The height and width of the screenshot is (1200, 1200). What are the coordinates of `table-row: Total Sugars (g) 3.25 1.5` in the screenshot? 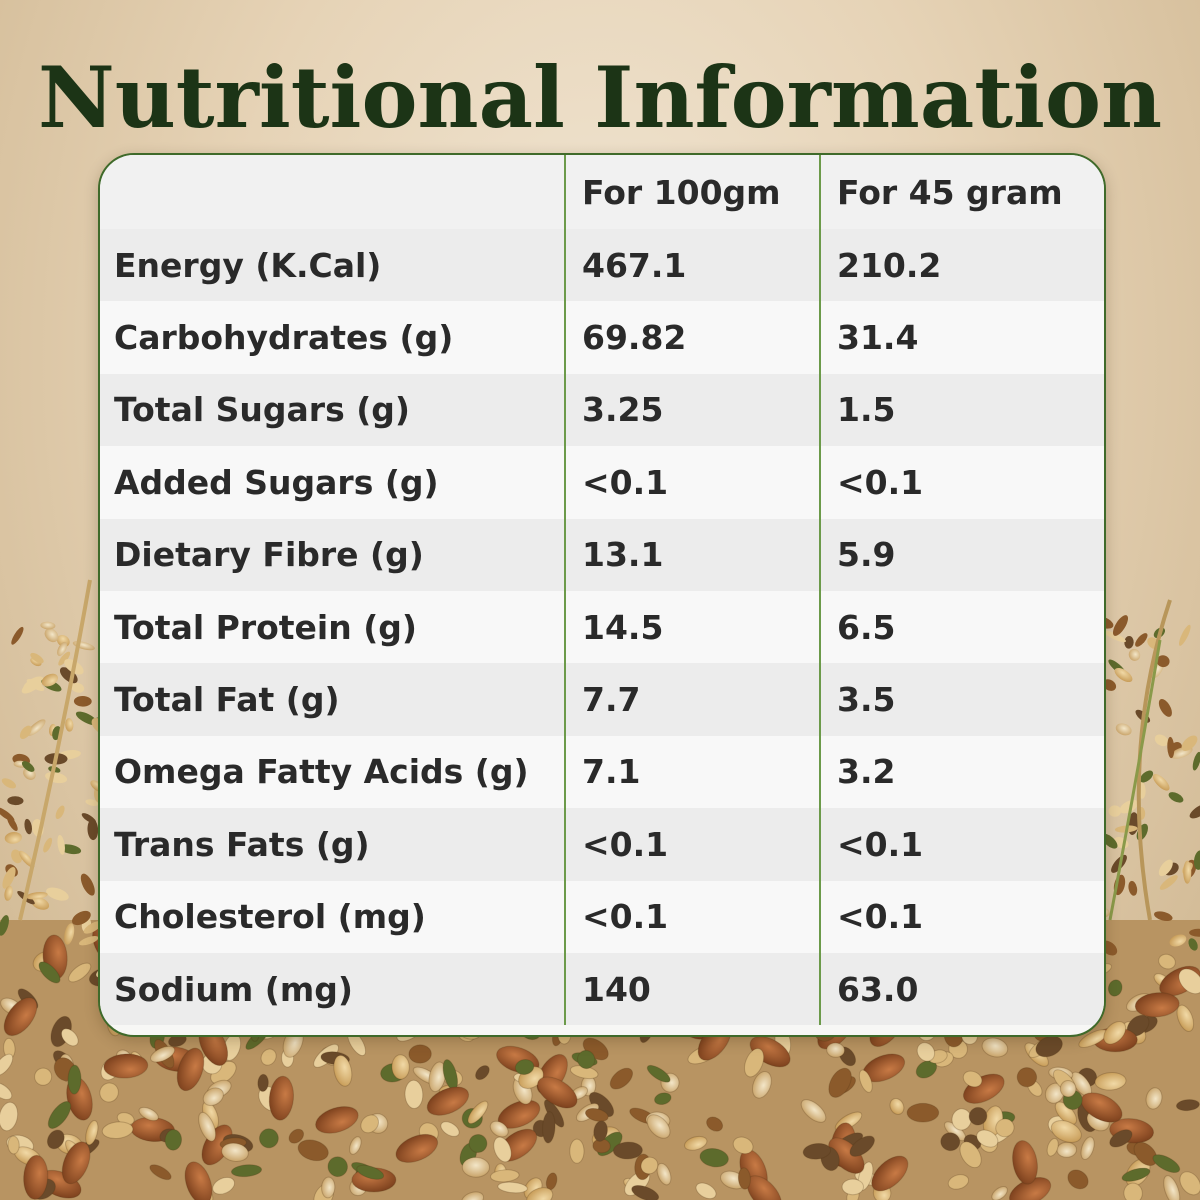 It's located at (602, 410).